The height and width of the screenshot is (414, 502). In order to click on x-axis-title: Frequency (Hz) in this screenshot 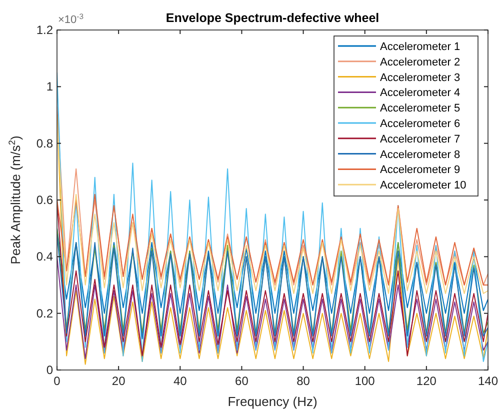, I will do `click(273, 401)`.